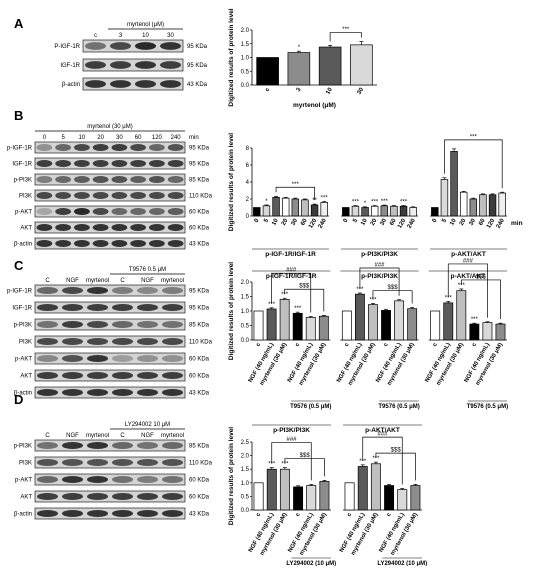 Image resolution: width=550 pixels, height=571 pixels. Describe the element at coordinates (257, 220) in the screenshot. I see `x-tick-label: 0` at that location.